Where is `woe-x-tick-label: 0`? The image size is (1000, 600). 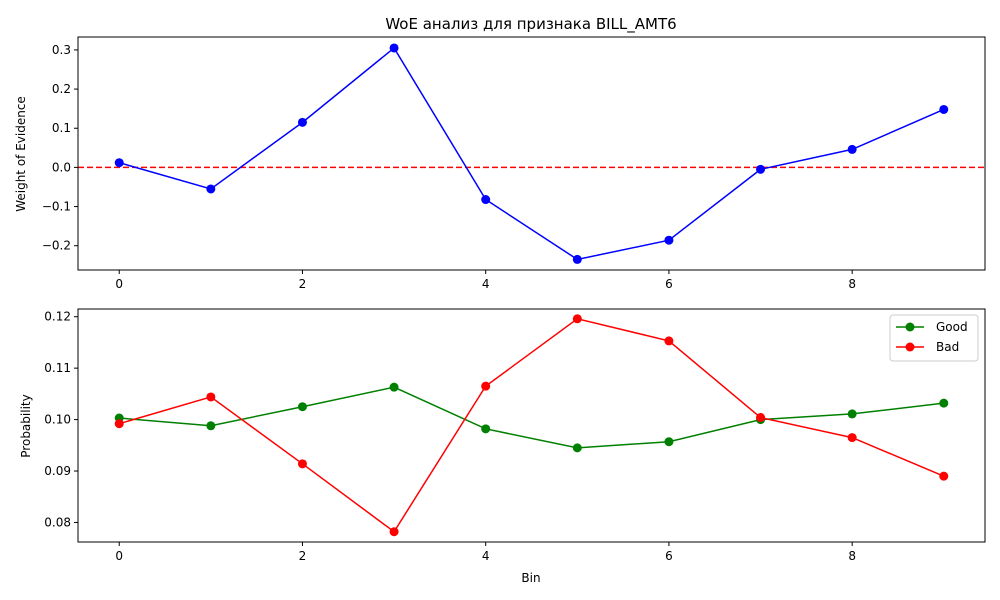 woe-x-tick-label: 0 is located at coordinates (119, 284).